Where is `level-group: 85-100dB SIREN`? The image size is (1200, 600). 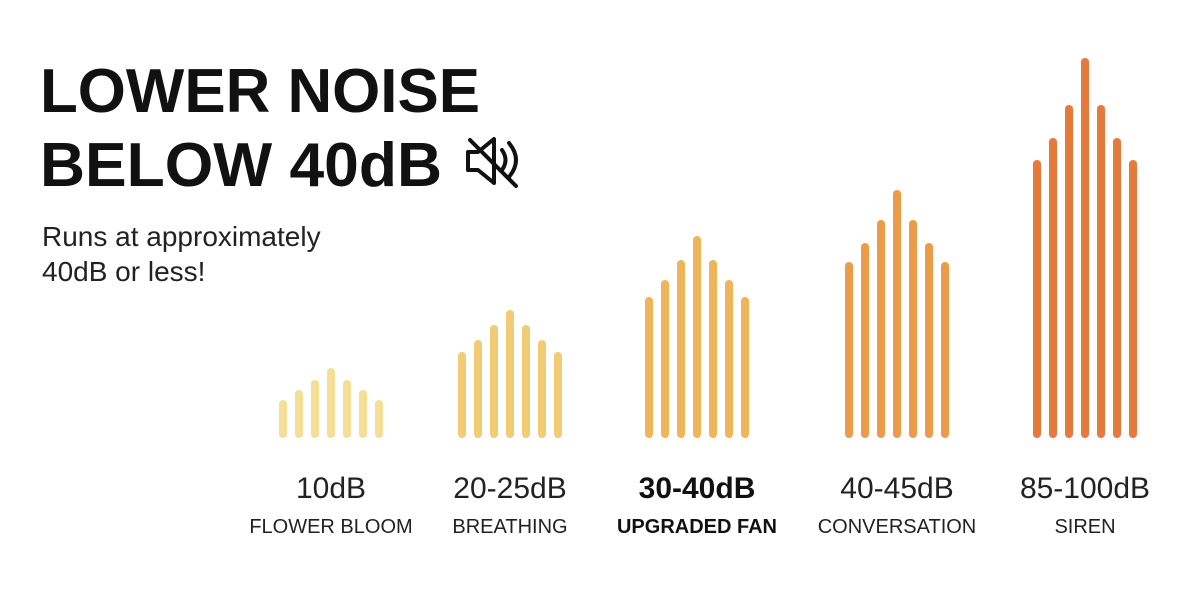 level-group: 85-100dB SIREN is located at coordinates (1085, 298).